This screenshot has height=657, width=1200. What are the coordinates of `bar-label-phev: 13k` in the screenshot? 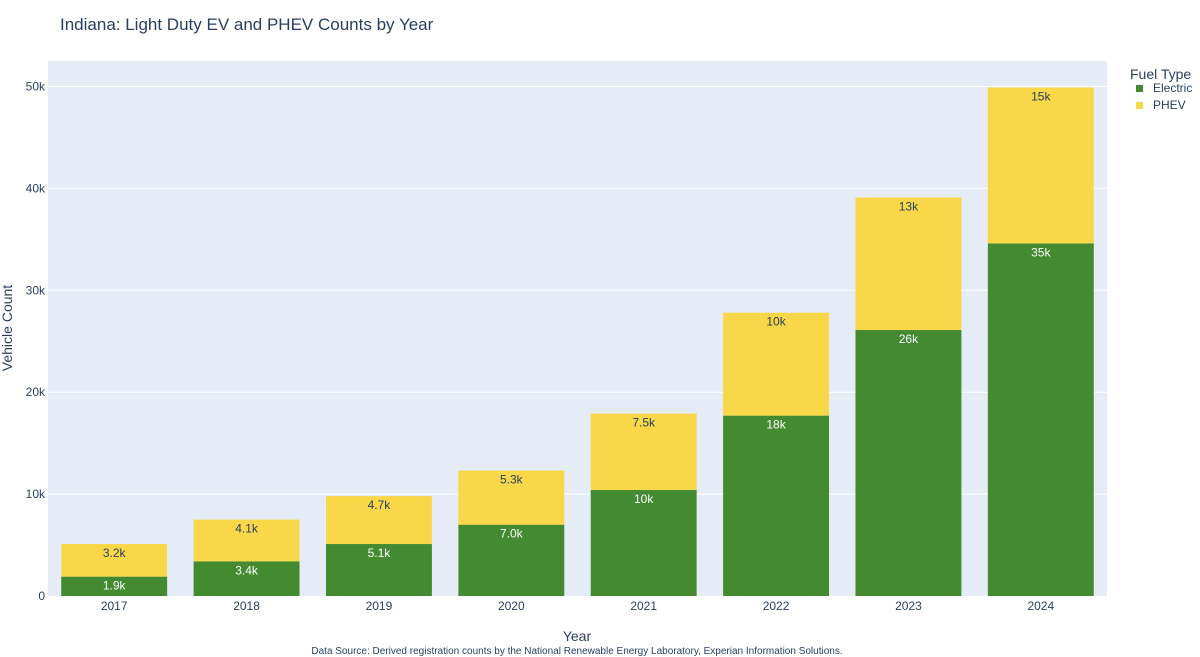 It's located at (909, 207).